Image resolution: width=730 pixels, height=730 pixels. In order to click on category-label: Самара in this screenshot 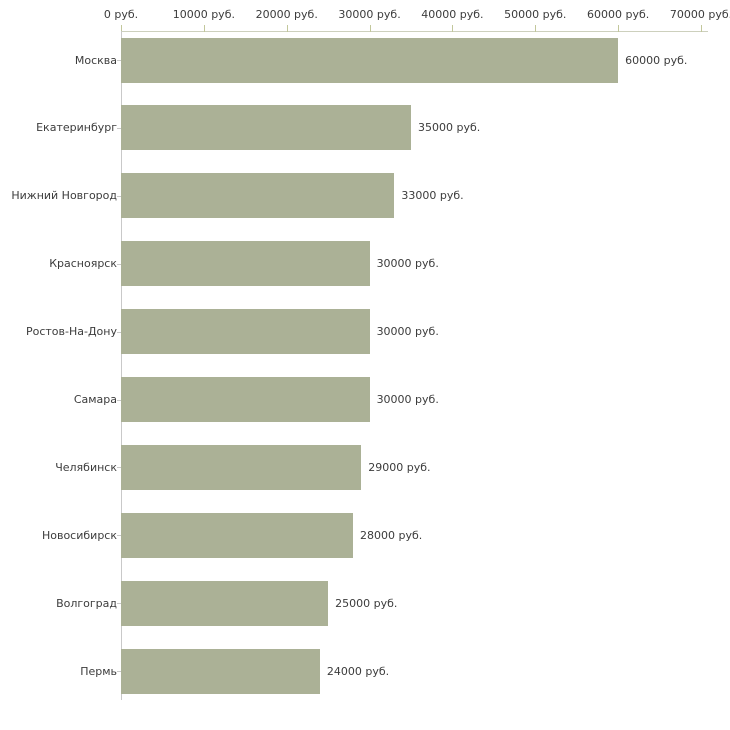, I will do `click(95, 399)`.